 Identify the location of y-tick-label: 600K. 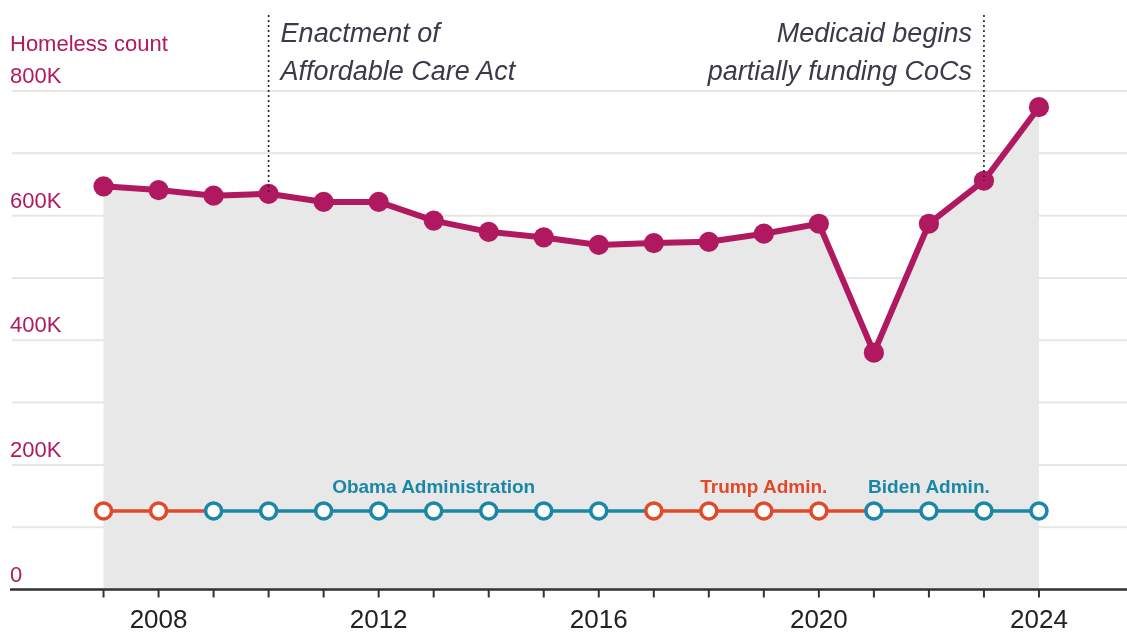
(36, 200).